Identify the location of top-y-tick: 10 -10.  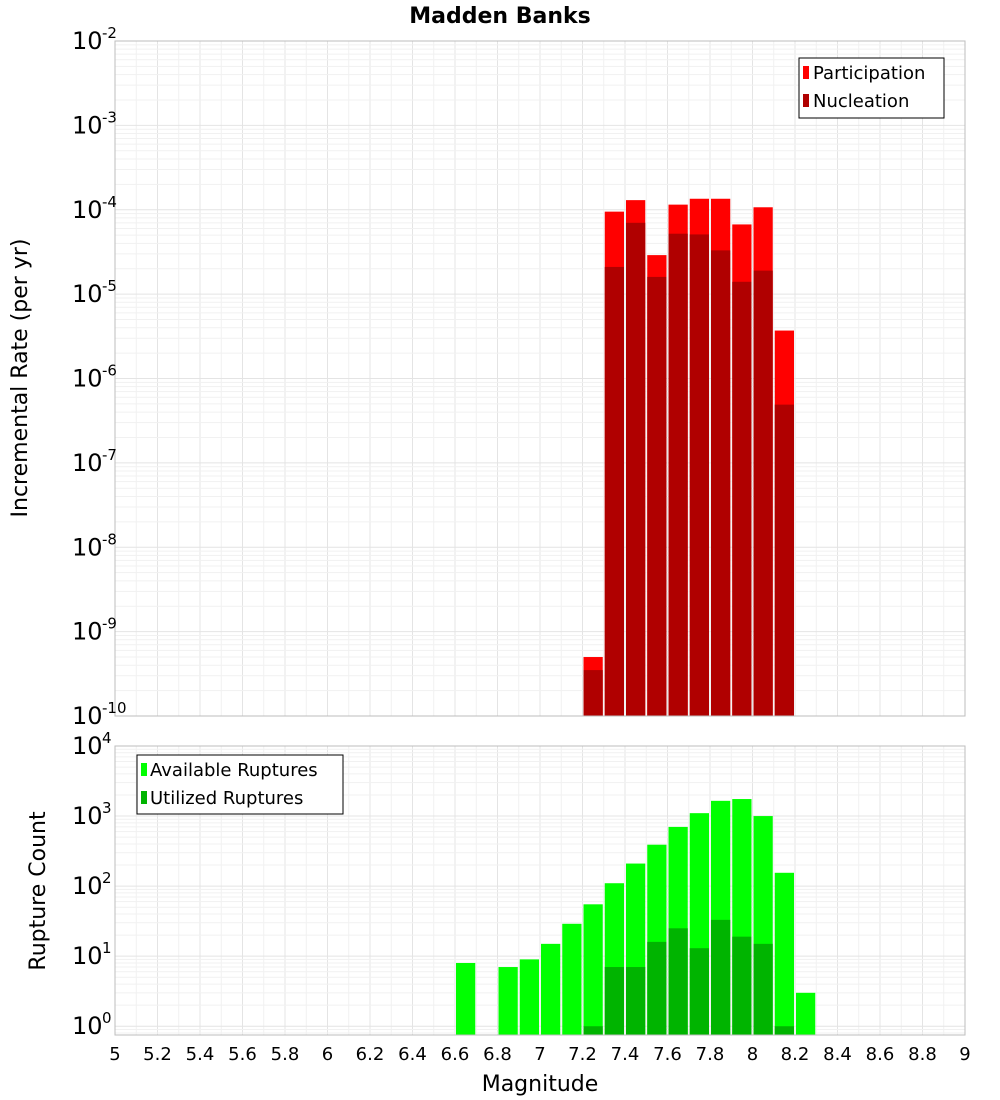
(99, 714).